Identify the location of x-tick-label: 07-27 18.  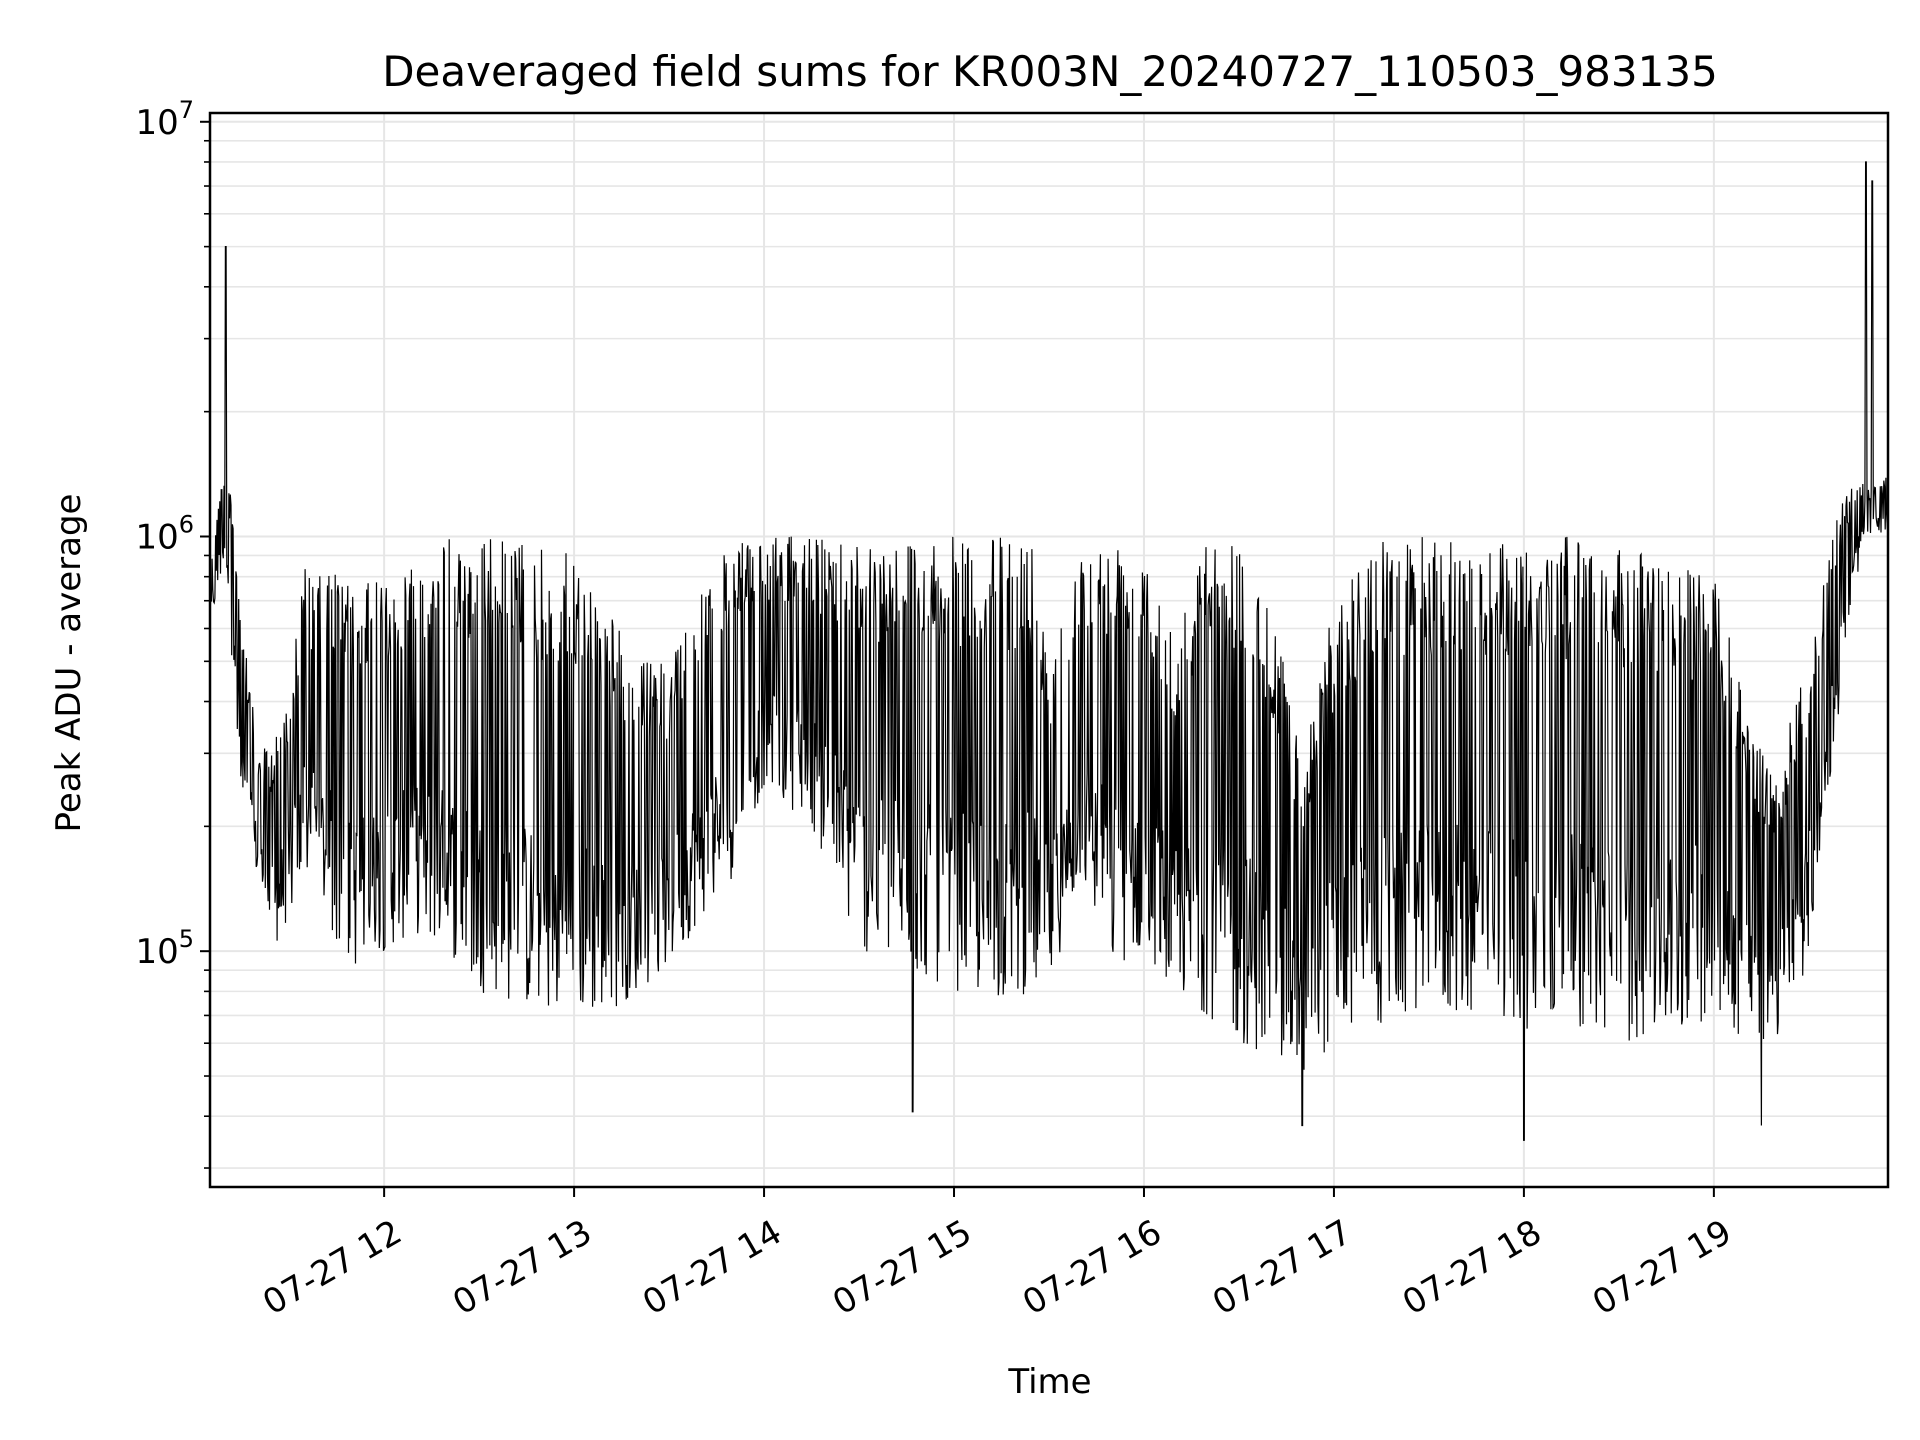
(1472, 1267).